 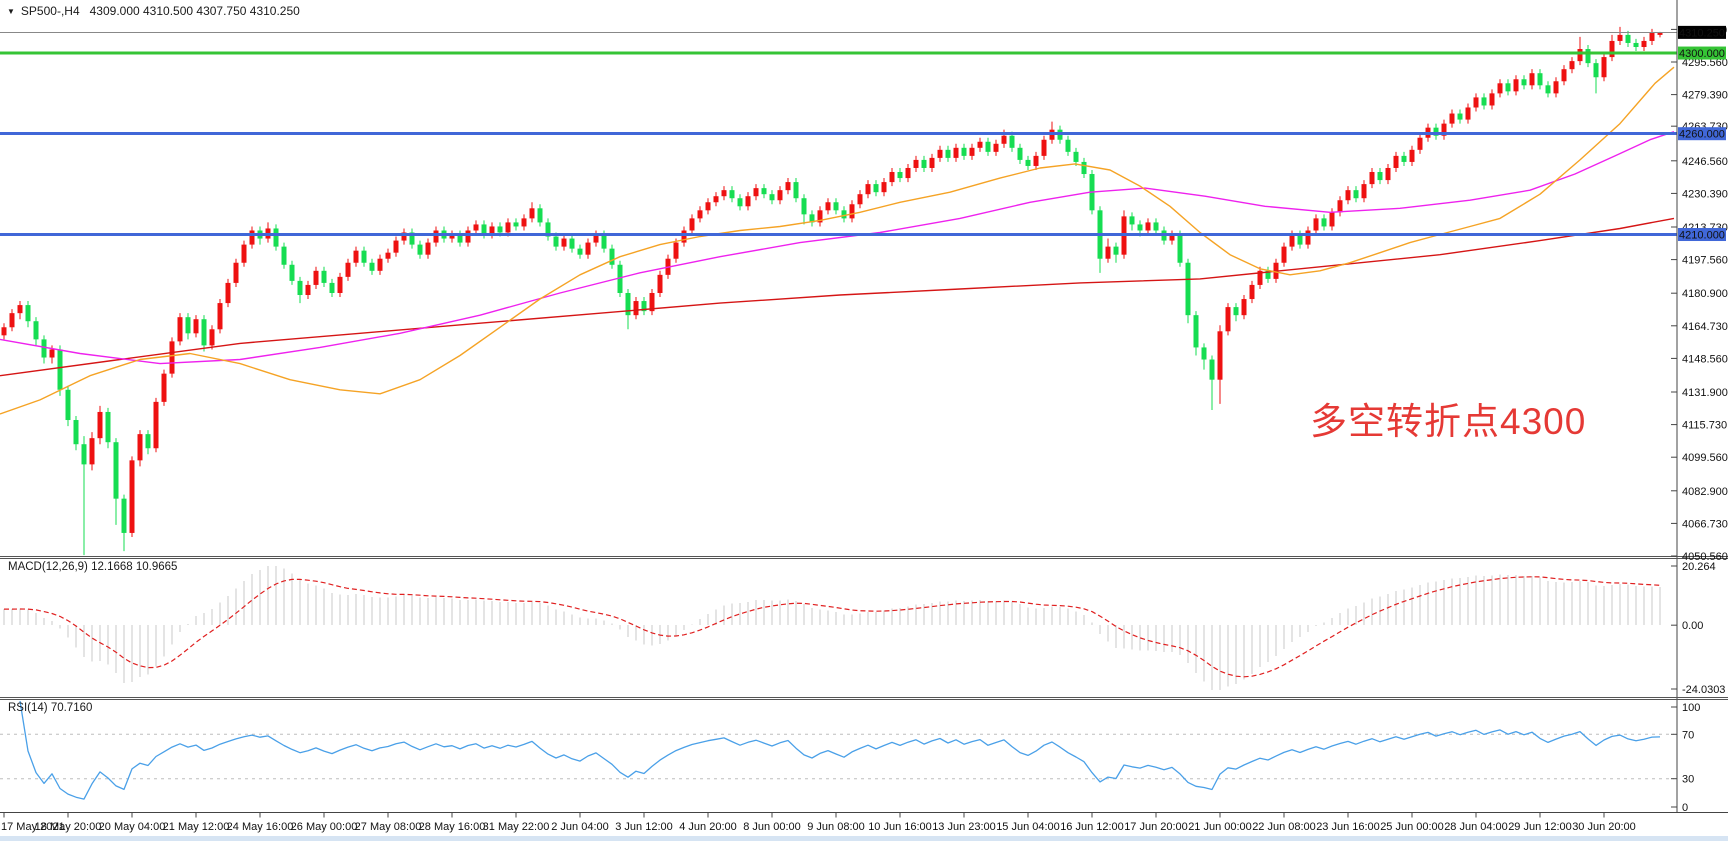 I want to click on rsi-indicator-label: RSI(14) 70.7160, so click(x=50, y=708).